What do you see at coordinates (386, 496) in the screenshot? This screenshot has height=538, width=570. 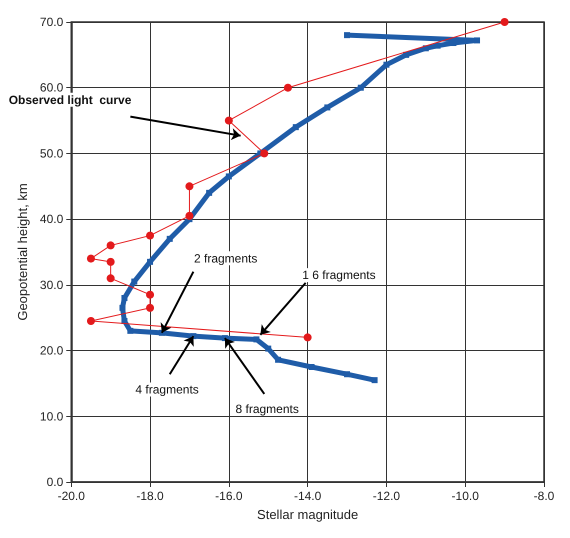 I see `x-tick-label: -12.0` at bounding box center [386, 496].